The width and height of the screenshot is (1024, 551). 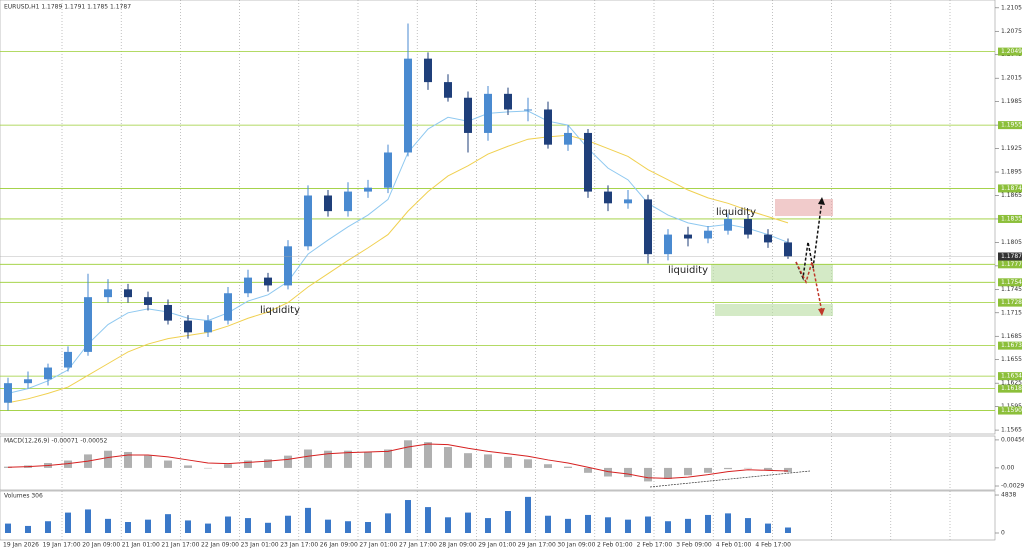 What do you see at coordinates (1011, 256) in the screenshot?
I see `current-price-label: 1.1787` at bounding box center [1011, 256].